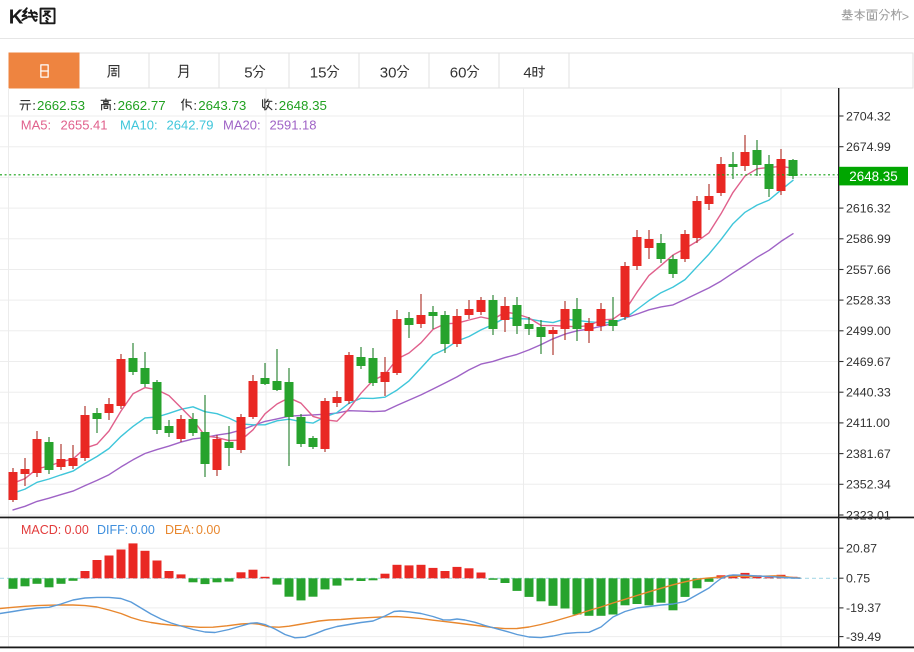 This screenshot has height=652, width=914. What do you see at coordinates (863, 637) in the screenshot?
I see `svg-text: -39.49` at bounding box center [863, 637].